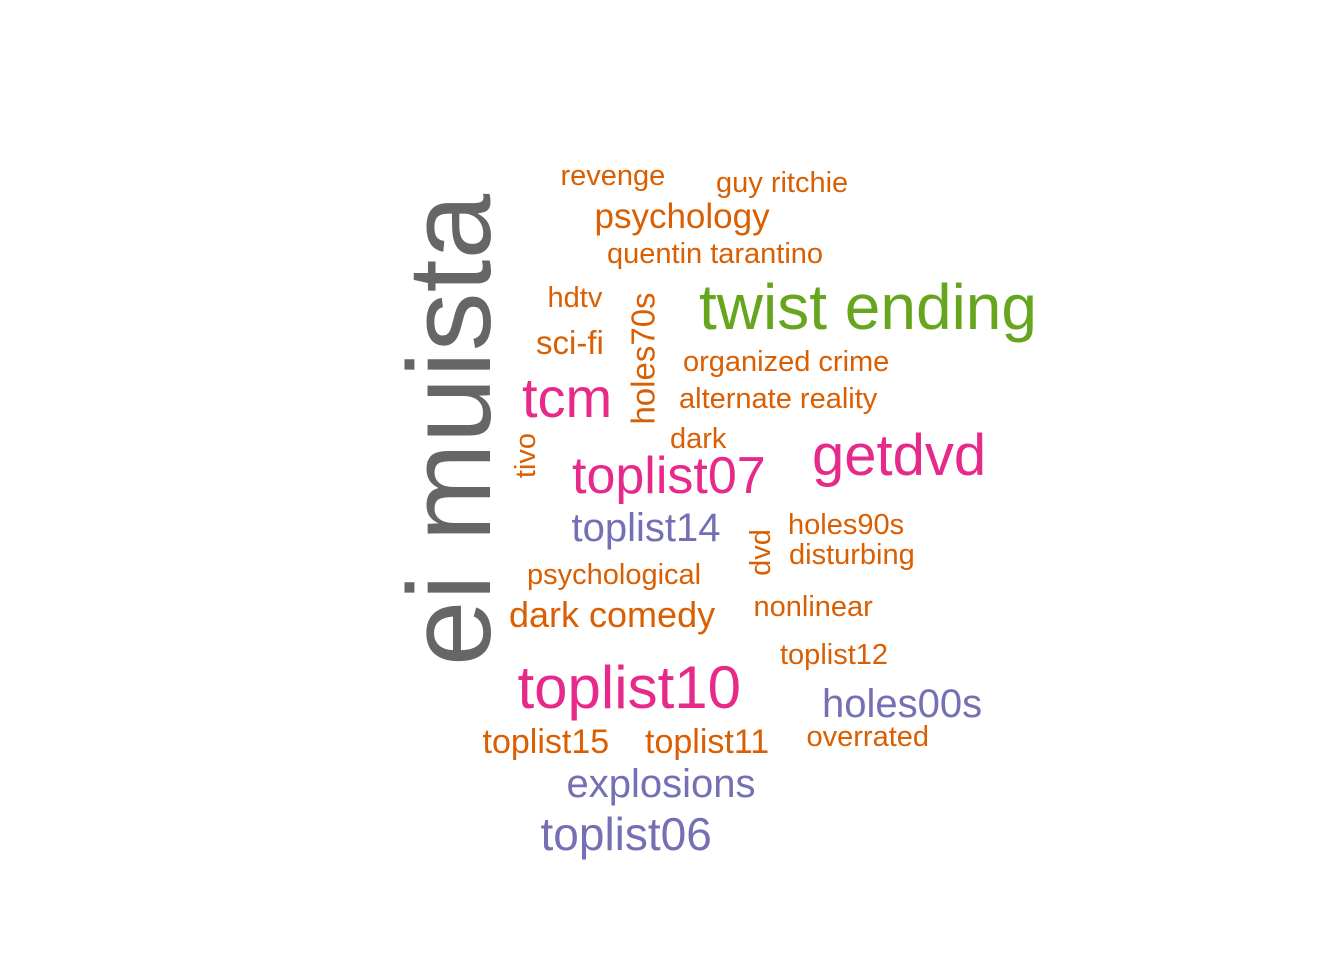 This screenshot has height=960, width=1344. What do you see at coordinates (612, 614) in the screenshot?
I see `word-dark-comedy: dark comedy` at bounding box center [612, 614].